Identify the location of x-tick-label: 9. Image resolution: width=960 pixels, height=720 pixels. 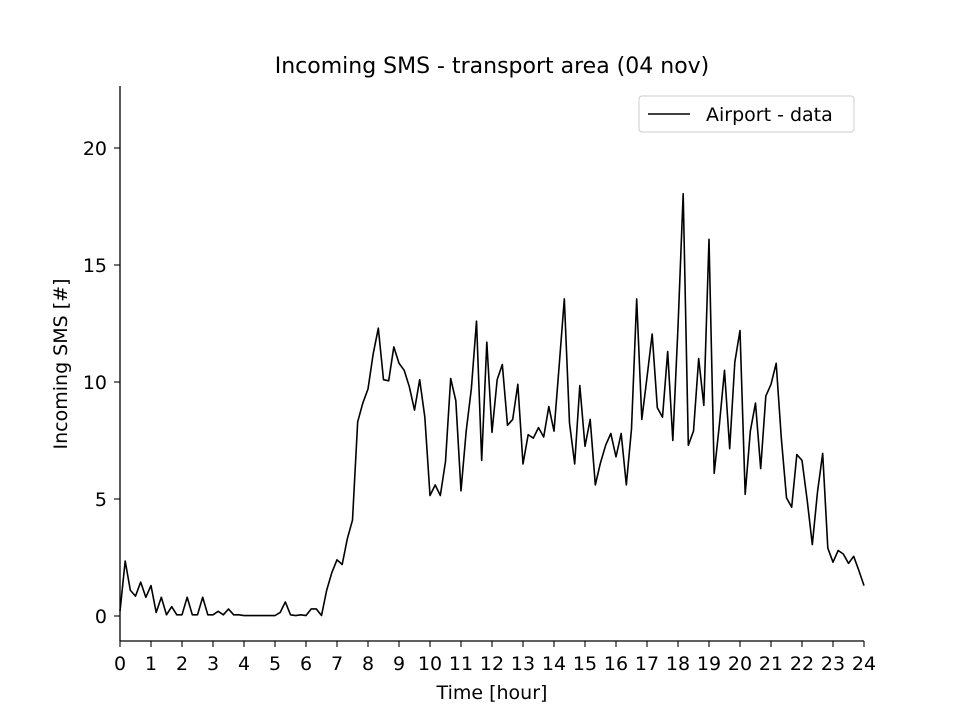
(399, 664).